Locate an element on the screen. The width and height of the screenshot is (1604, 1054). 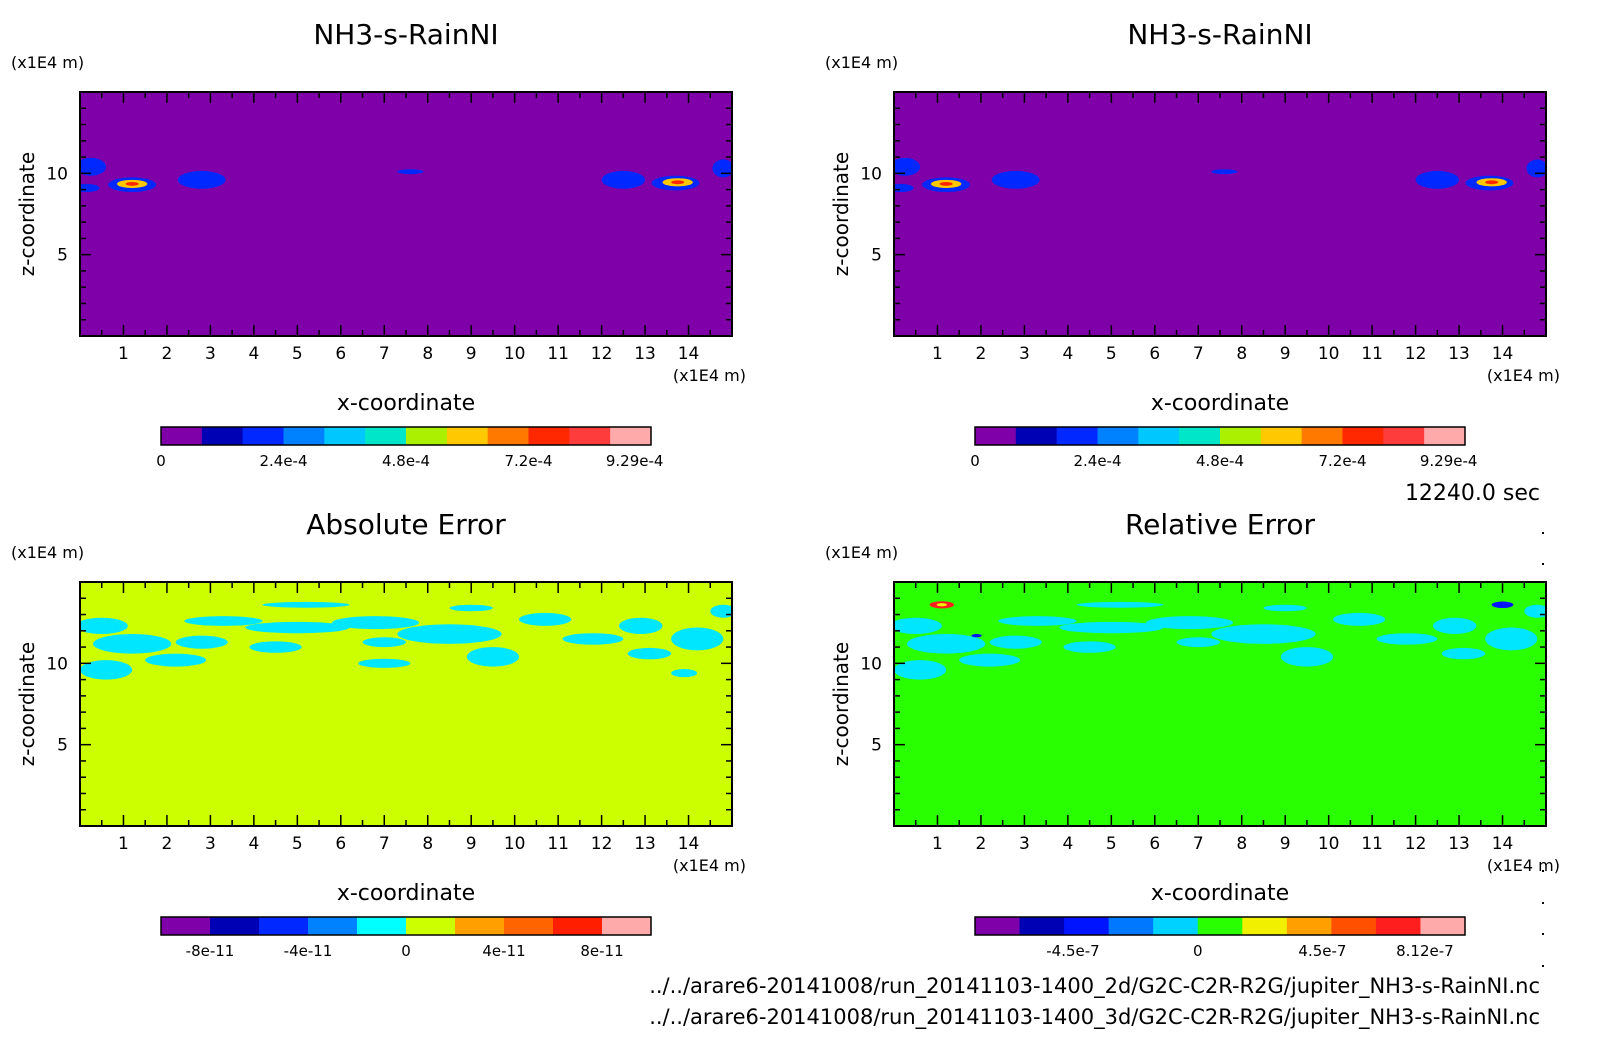
colorbar-label: 8e-11 is located at coordinates (601, 951).